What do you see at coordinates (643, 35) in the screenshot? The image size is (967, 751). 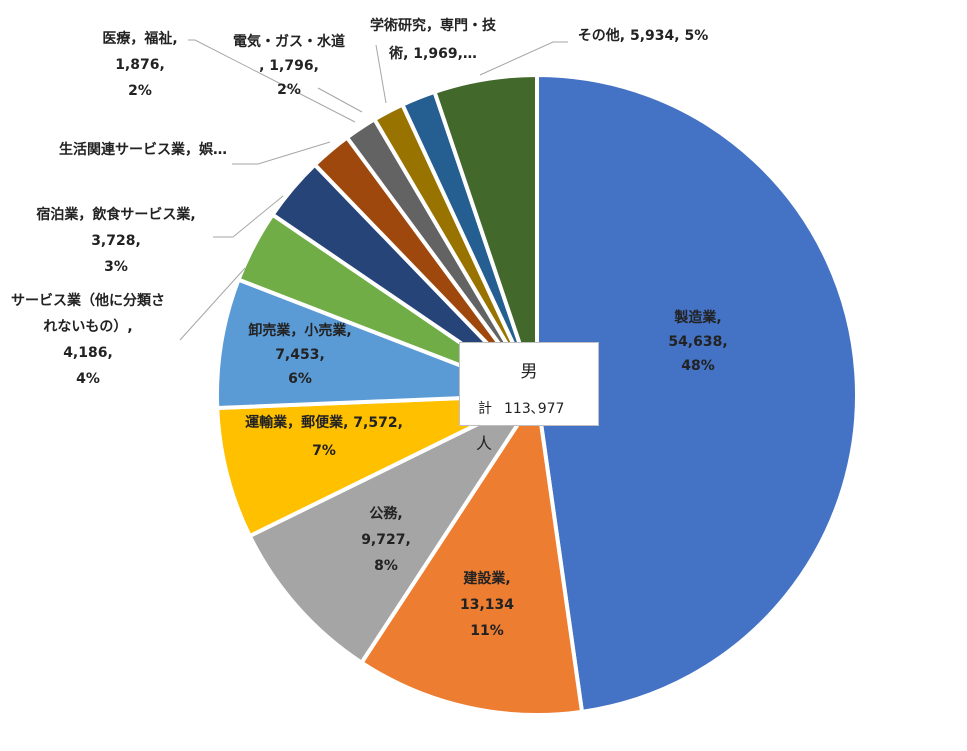 I see `slice-label-12: その他, 5,934, 5%` at bounding box center [643, 35].